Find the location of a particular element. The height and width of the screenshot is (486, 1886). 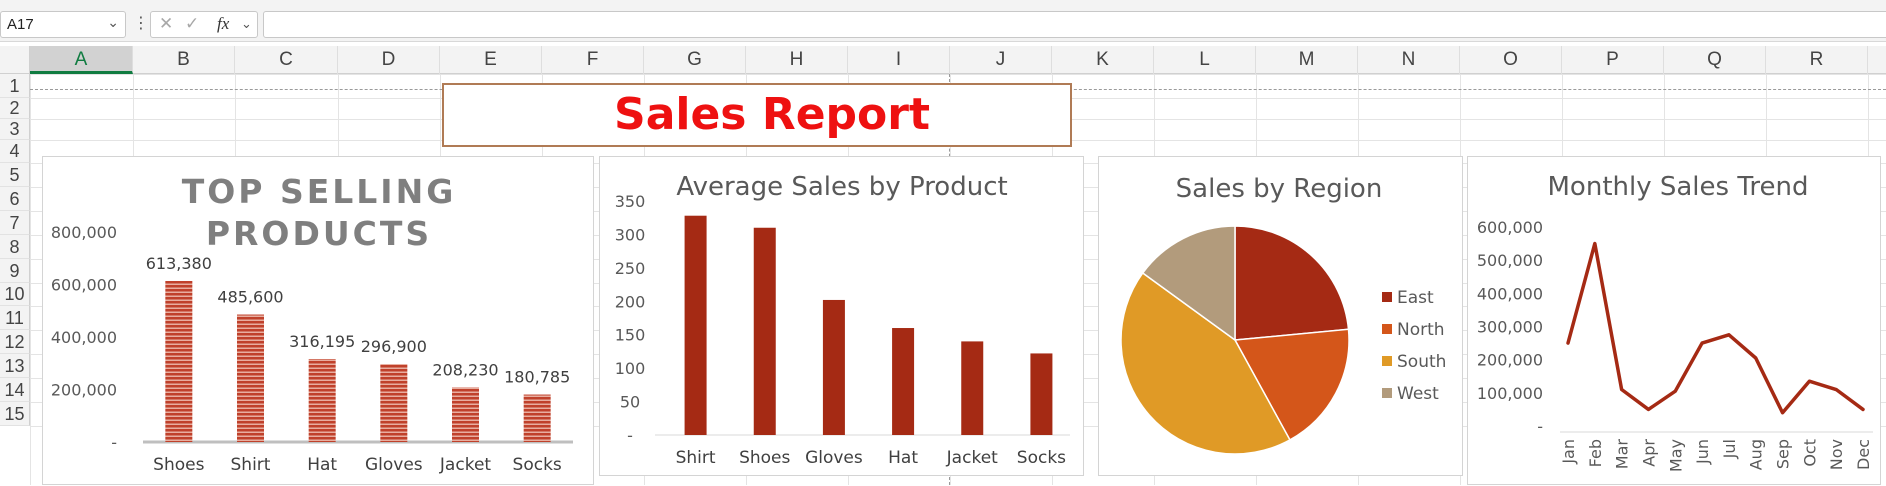

y-tick-label: 350 is located at coordinates (630, 201).